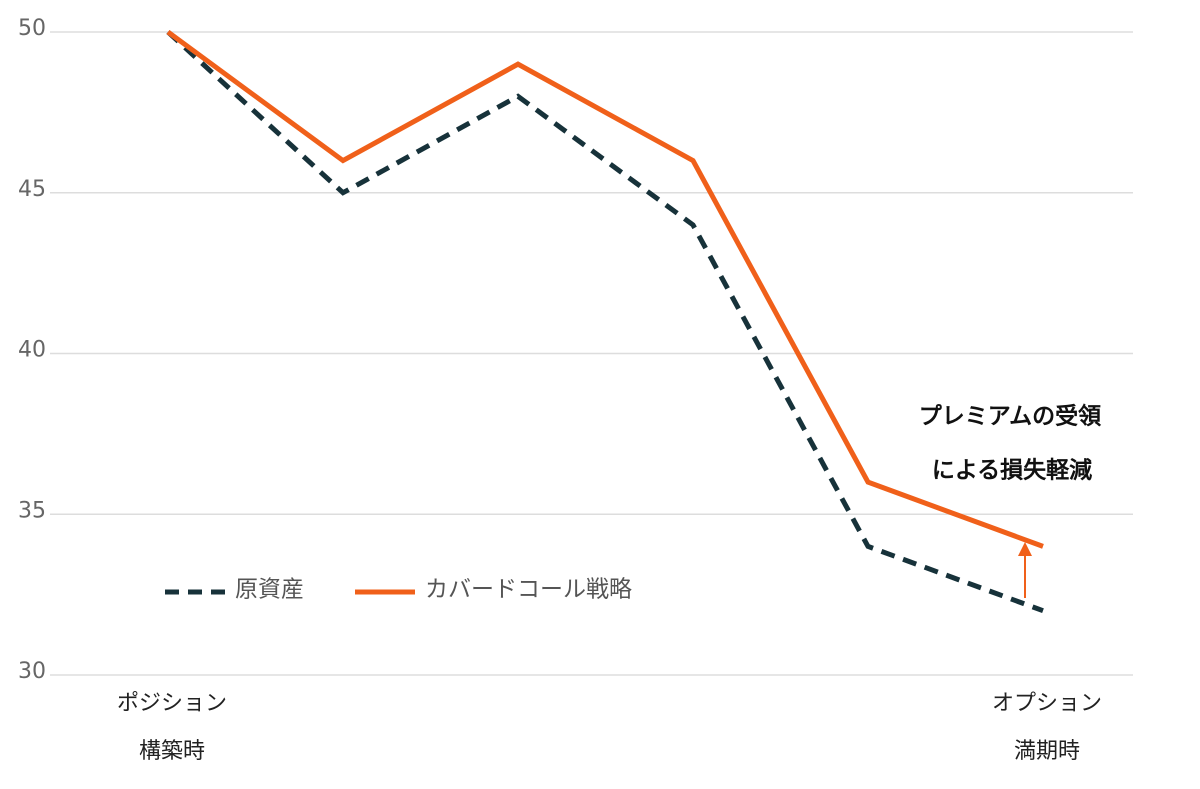  What do you see at coordinates (1012, 471) in the screenshot?
I see `annotation: による損失軽減` at bounding box center [1012, 471].